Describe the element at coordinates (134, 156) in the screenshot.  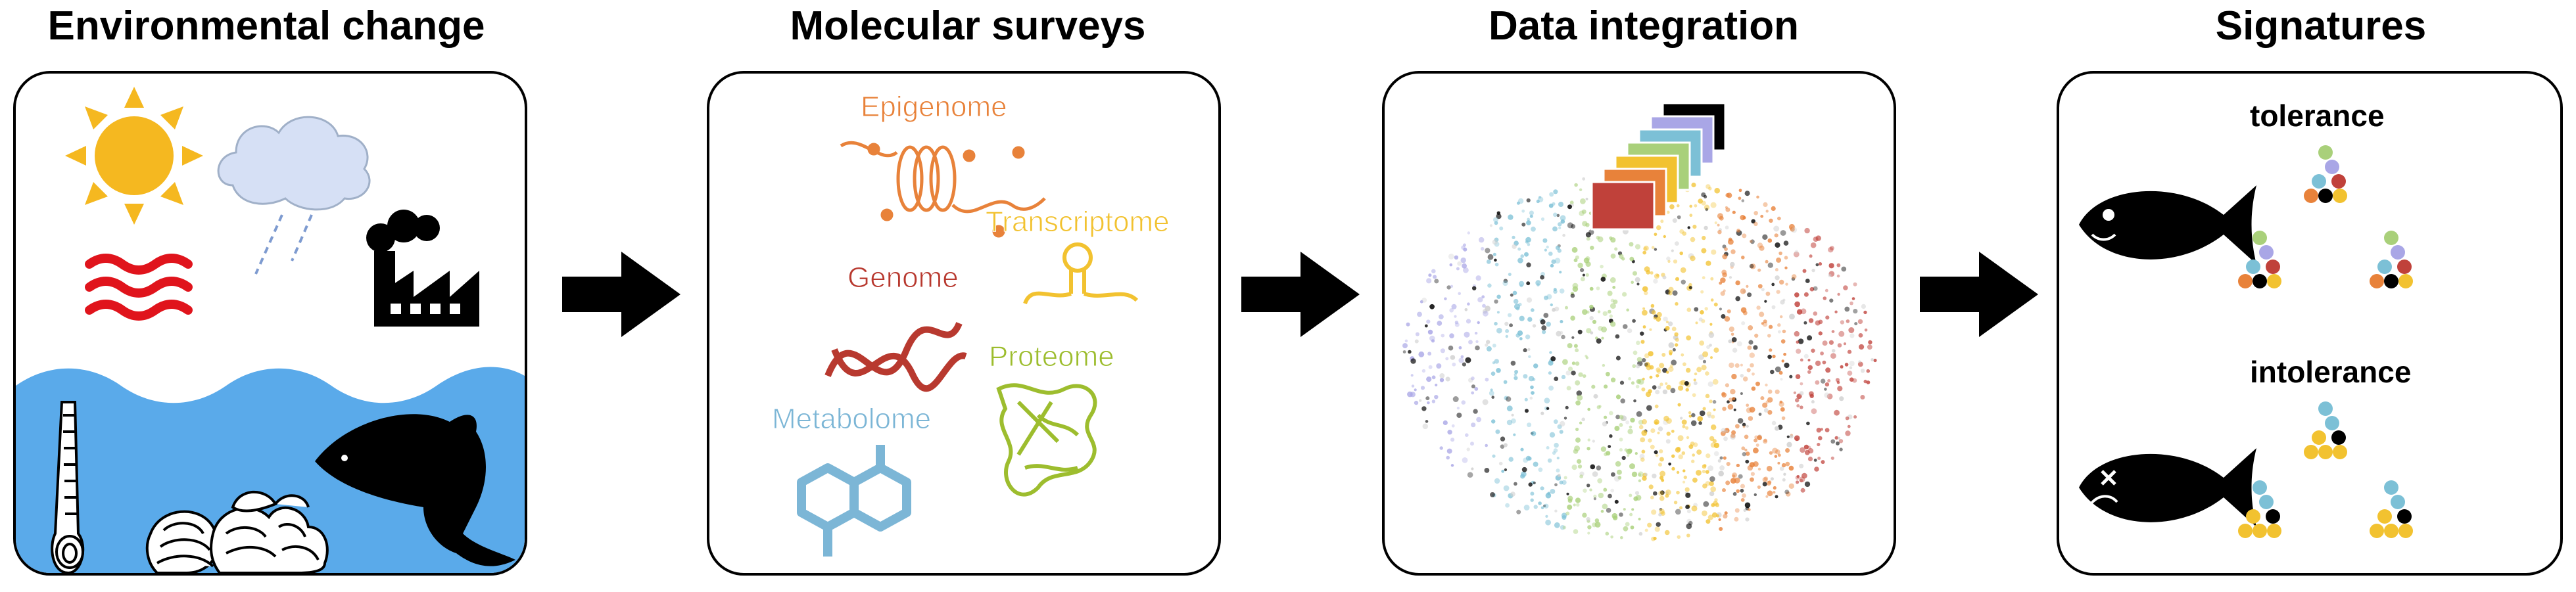
I see `sun-icon` at that location.